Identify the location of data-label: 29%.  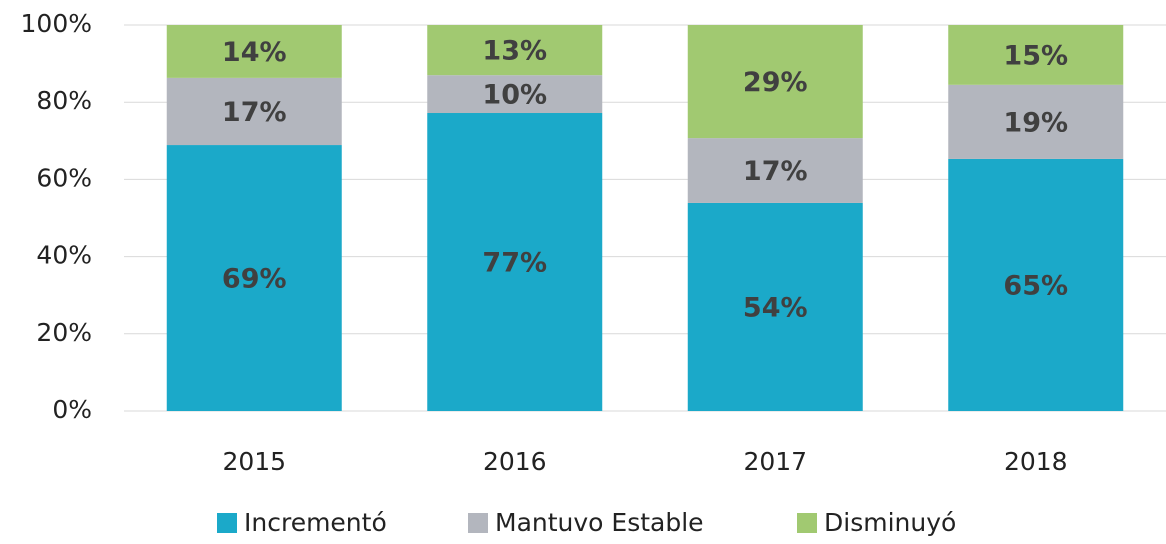
(775, 82).